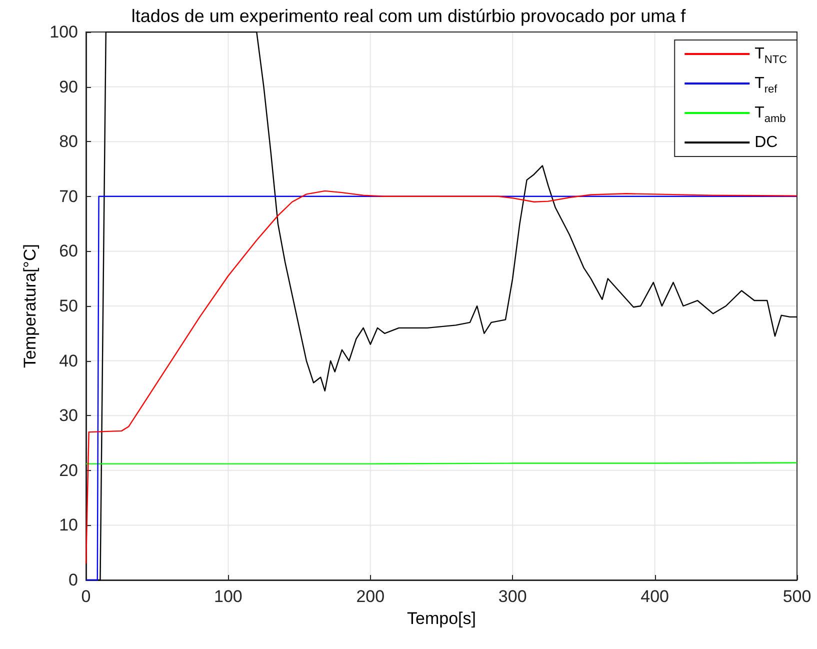 This screenshot has height=649, width=817. Describe the element at coordinates (766, 142) in the screenshot. I see `legend-label: DC` at that location.